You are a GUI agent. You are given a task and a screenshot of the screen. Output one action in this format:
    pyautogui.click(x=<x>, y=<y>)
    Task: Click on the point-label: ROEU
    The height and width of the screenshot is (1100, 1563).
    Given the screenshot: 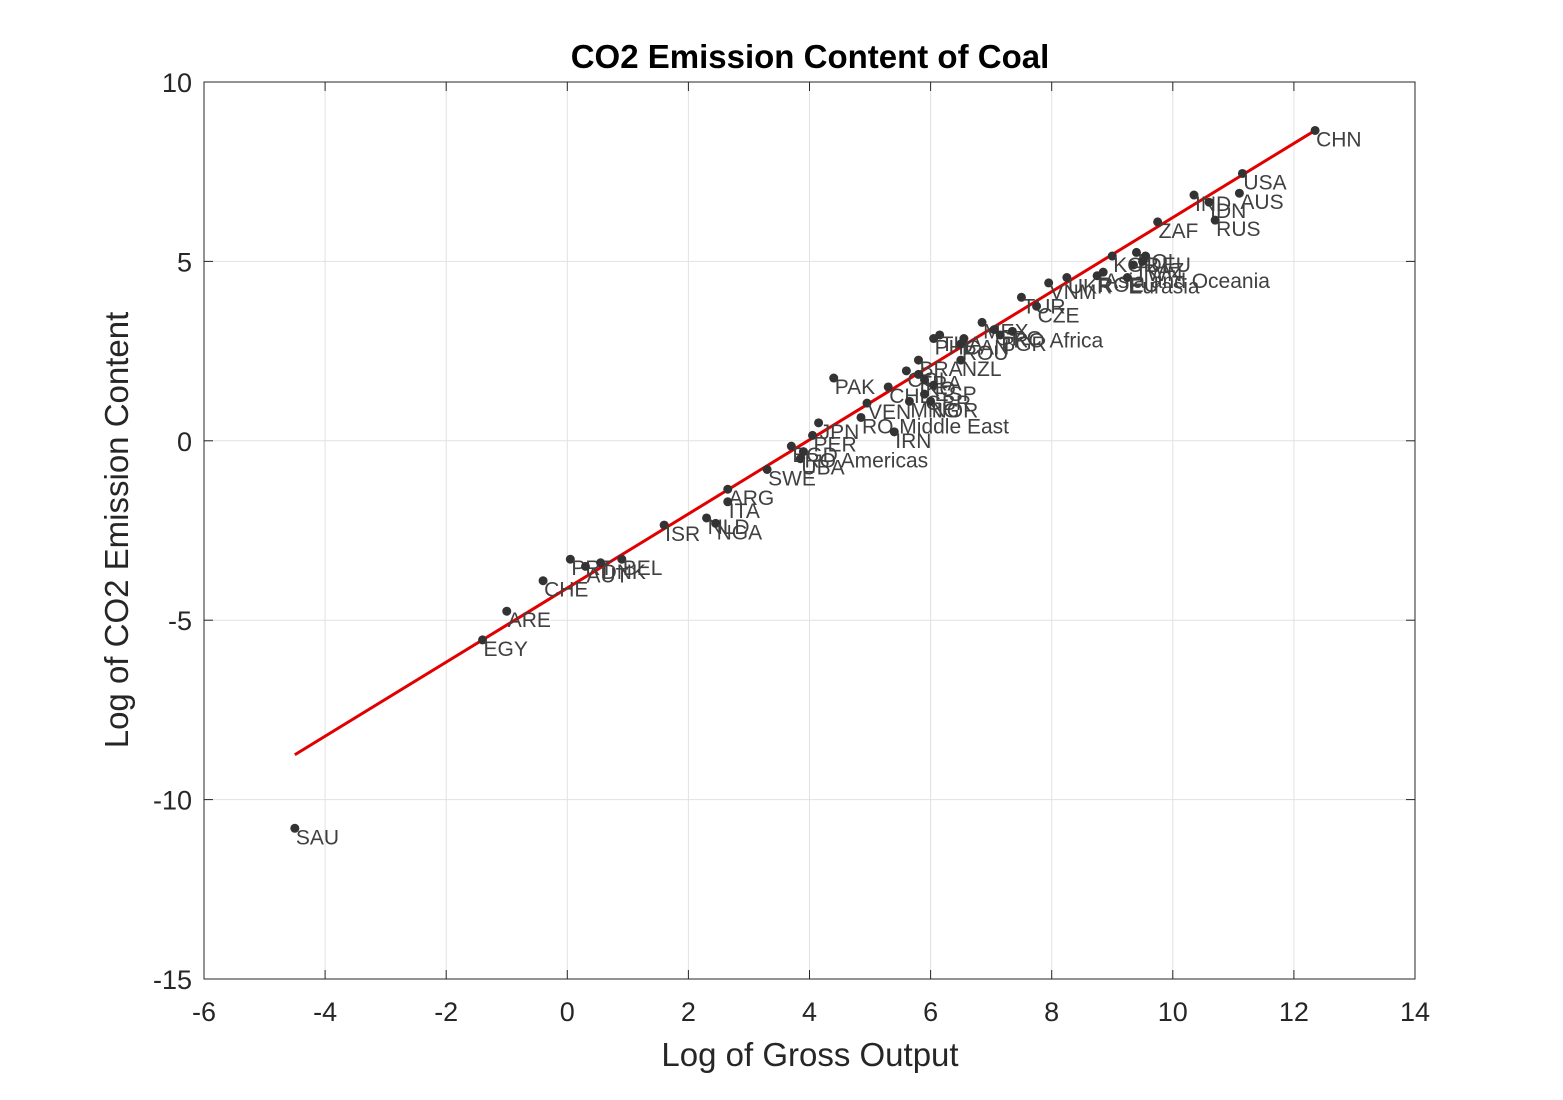 What is the action you would take?
    pyautogui.click(x=1128, y=285)
    